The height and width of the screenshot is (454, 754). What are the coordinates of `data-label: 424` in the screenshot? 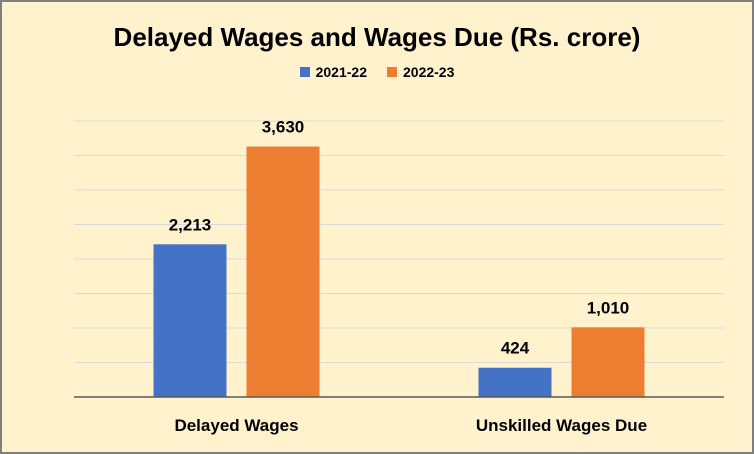 It's located at (515, 348).